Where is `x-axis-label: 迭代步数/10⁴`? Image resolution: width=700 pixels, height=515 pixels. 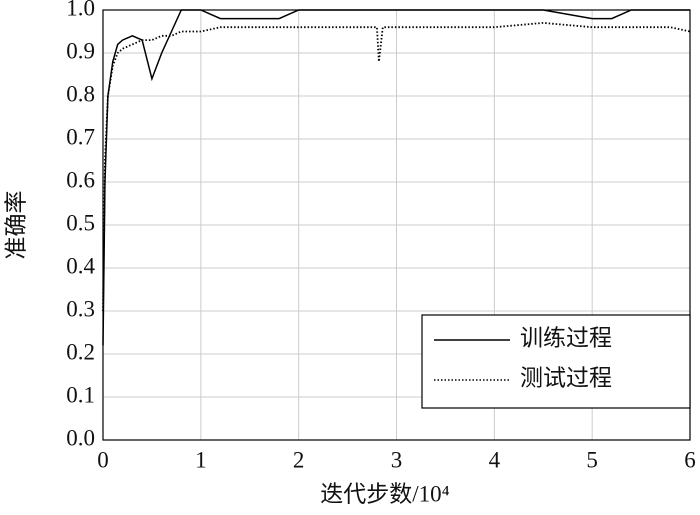 x-axis-label: 迭代步数/10⁴ is located at coordinates (384, 493).